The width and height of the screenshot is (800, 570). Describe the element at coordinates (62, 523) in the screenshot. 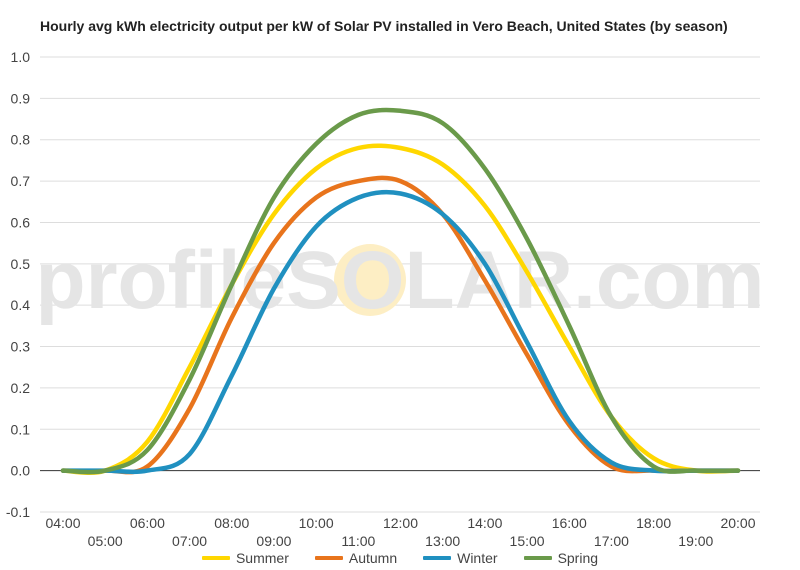

I see `x-tick-label: 04:00` at that location.